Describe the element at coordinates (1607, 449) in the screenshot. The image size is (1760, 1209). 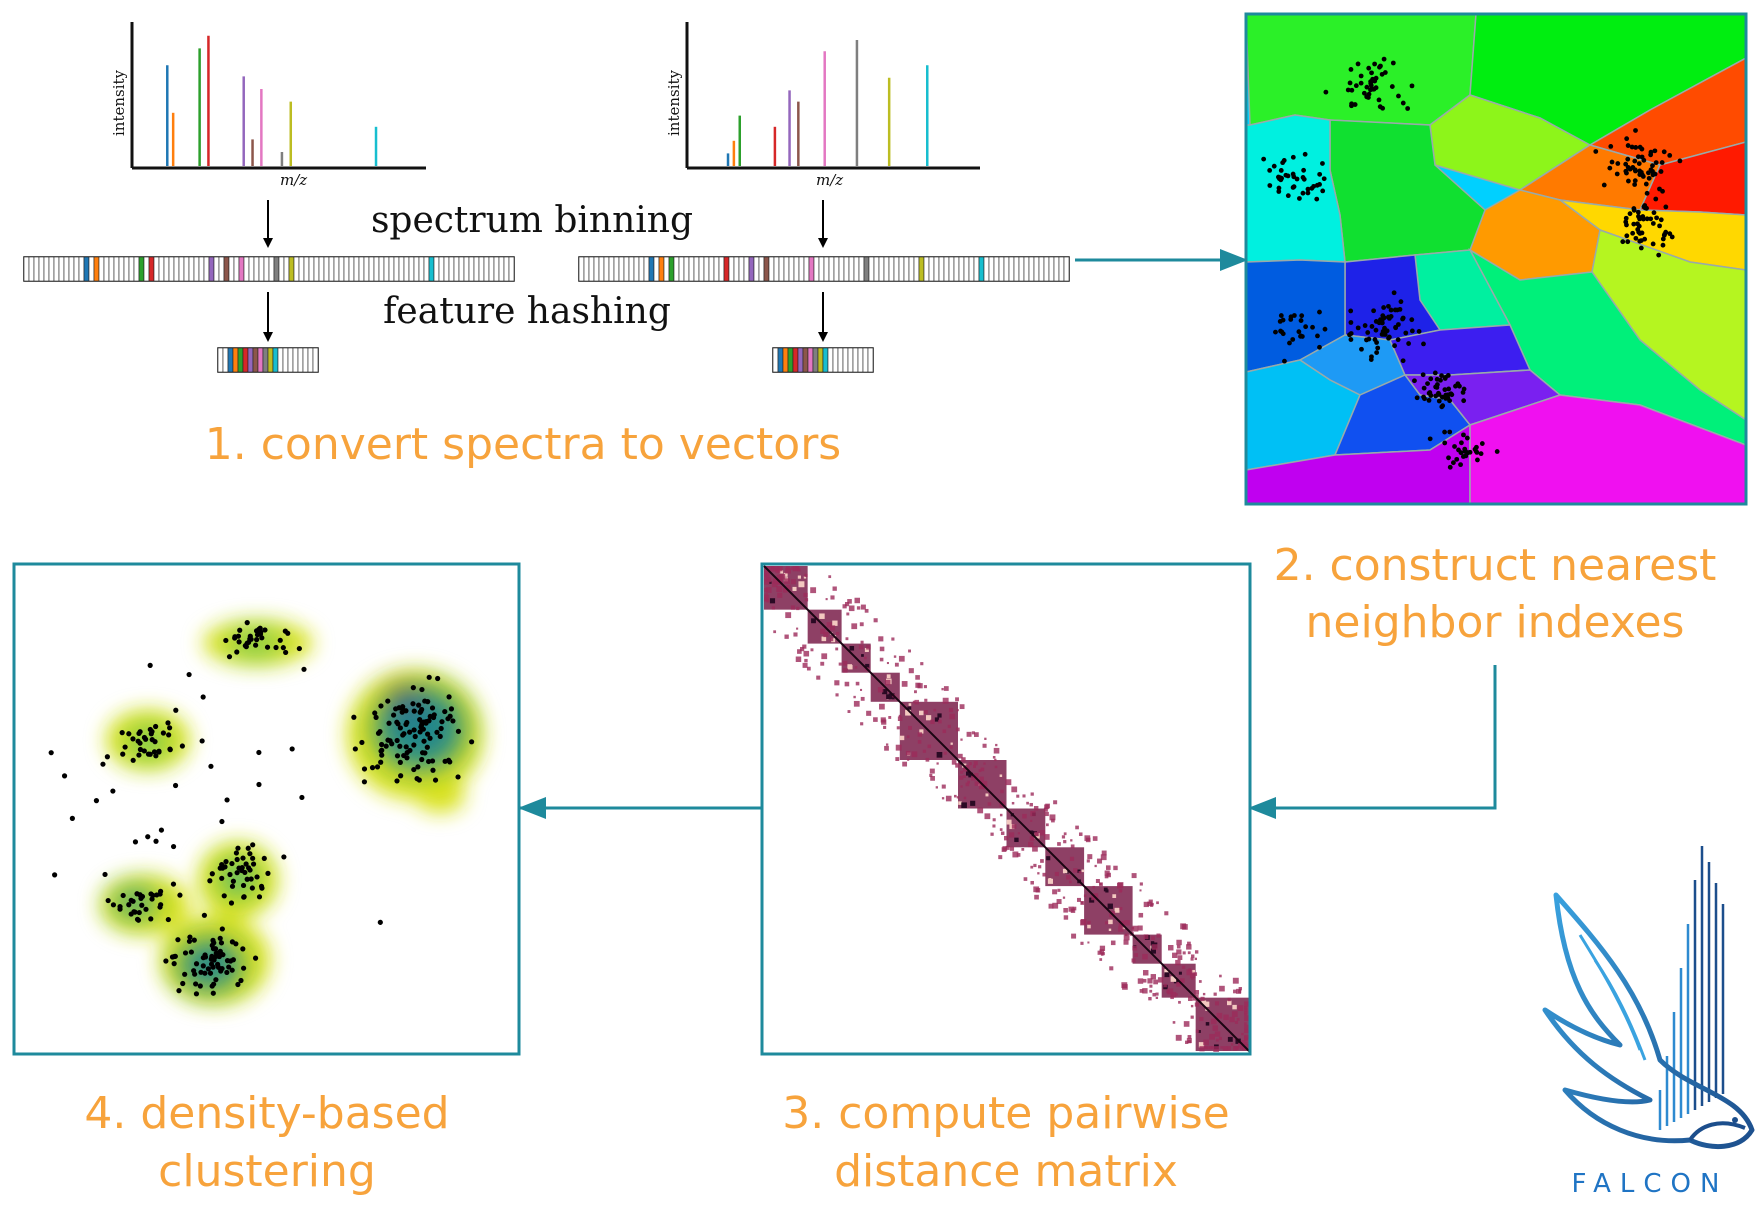
I see `voronoi-cell` at that location.